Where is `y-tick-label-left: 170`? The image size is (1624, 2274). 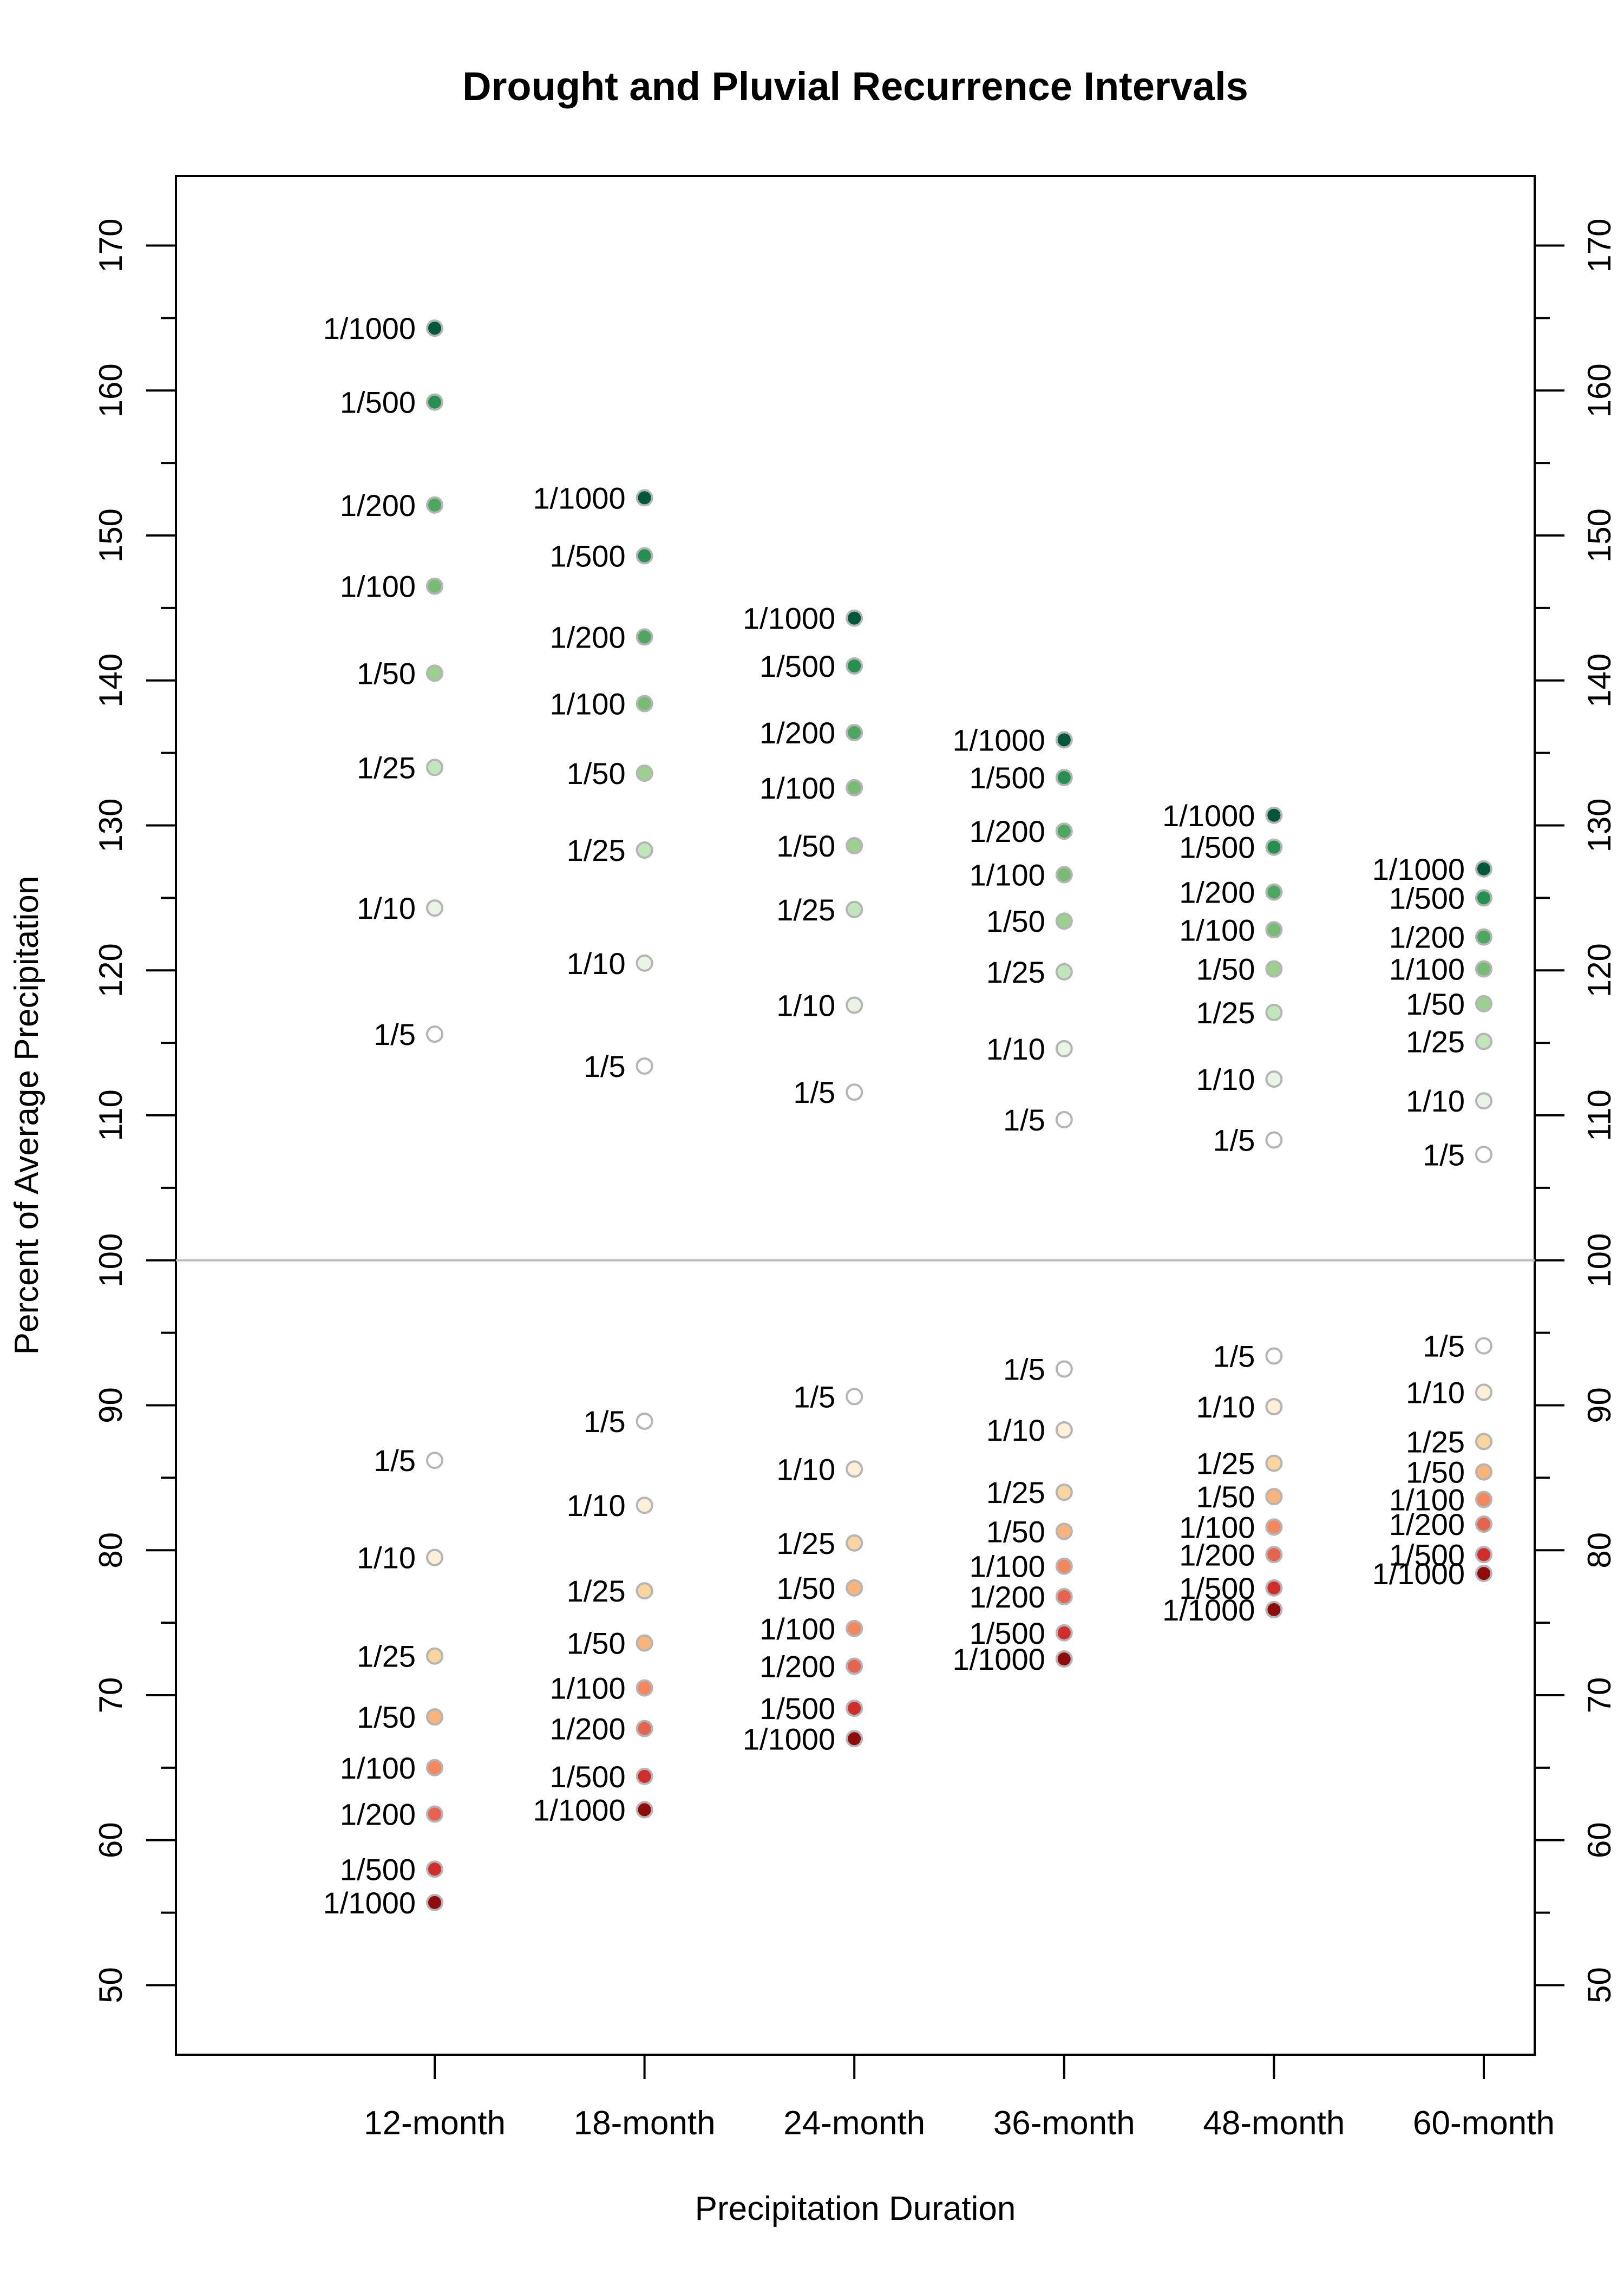
y-tick-label-left: 170 is located at coordinates (111, 245).